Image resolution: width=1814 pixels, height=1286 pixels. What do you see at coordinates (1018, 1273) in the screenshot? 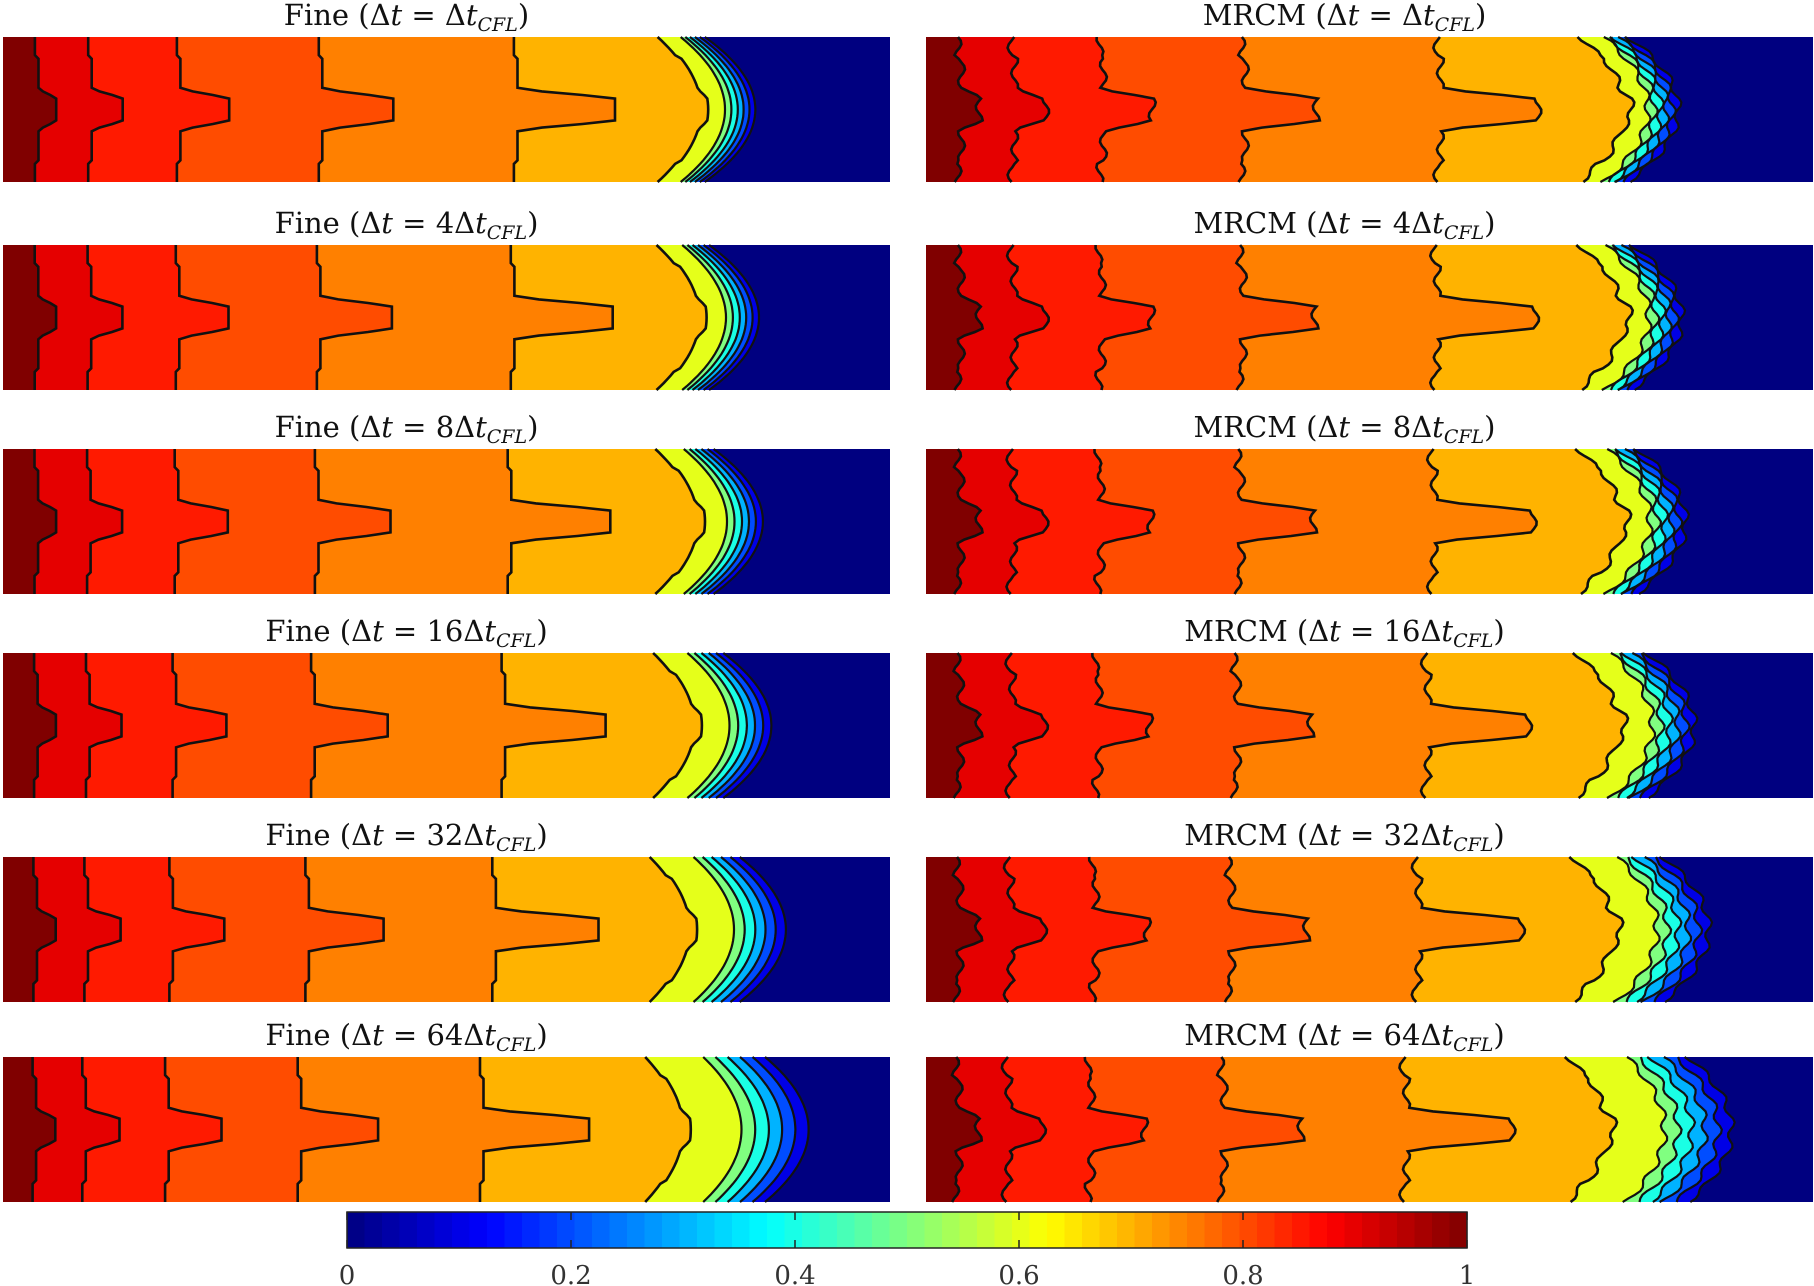
I see `colorbar-tick-label: 0.6` at bounding box center [1018, 1273].